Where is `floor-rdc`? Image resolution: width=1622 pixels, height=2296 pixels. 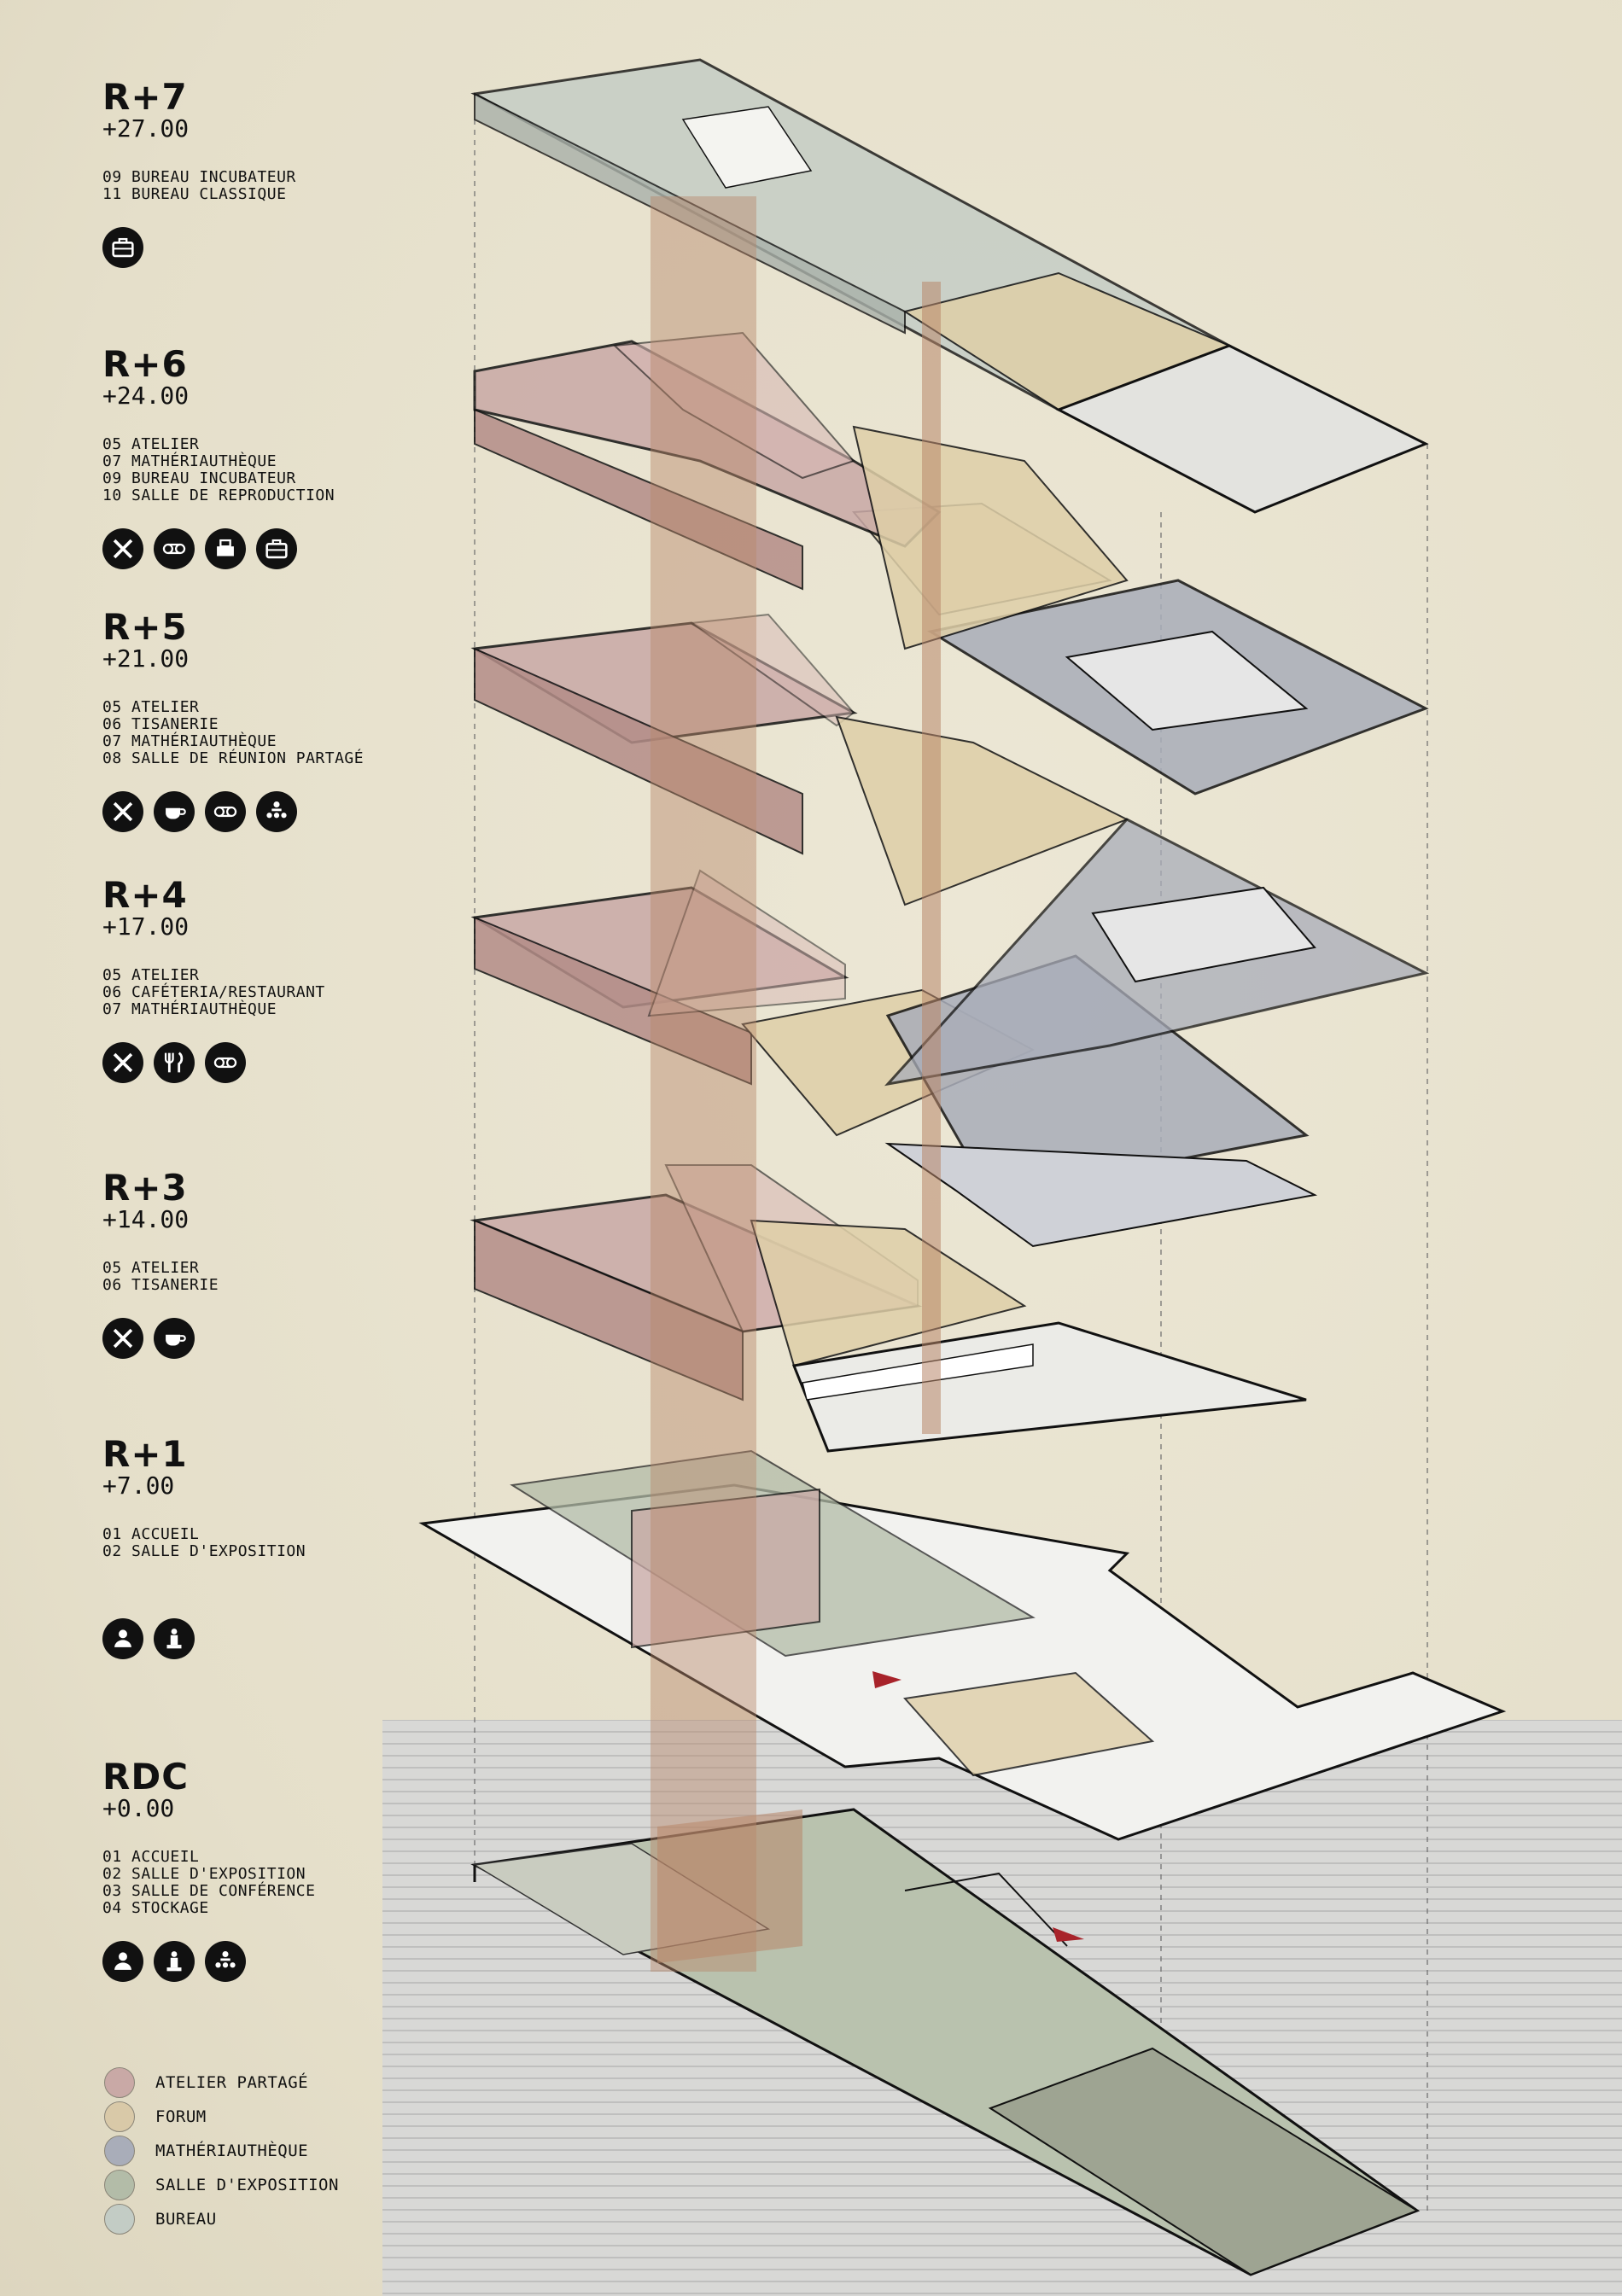
floor-rdc is located at coordinates (945, 2042).